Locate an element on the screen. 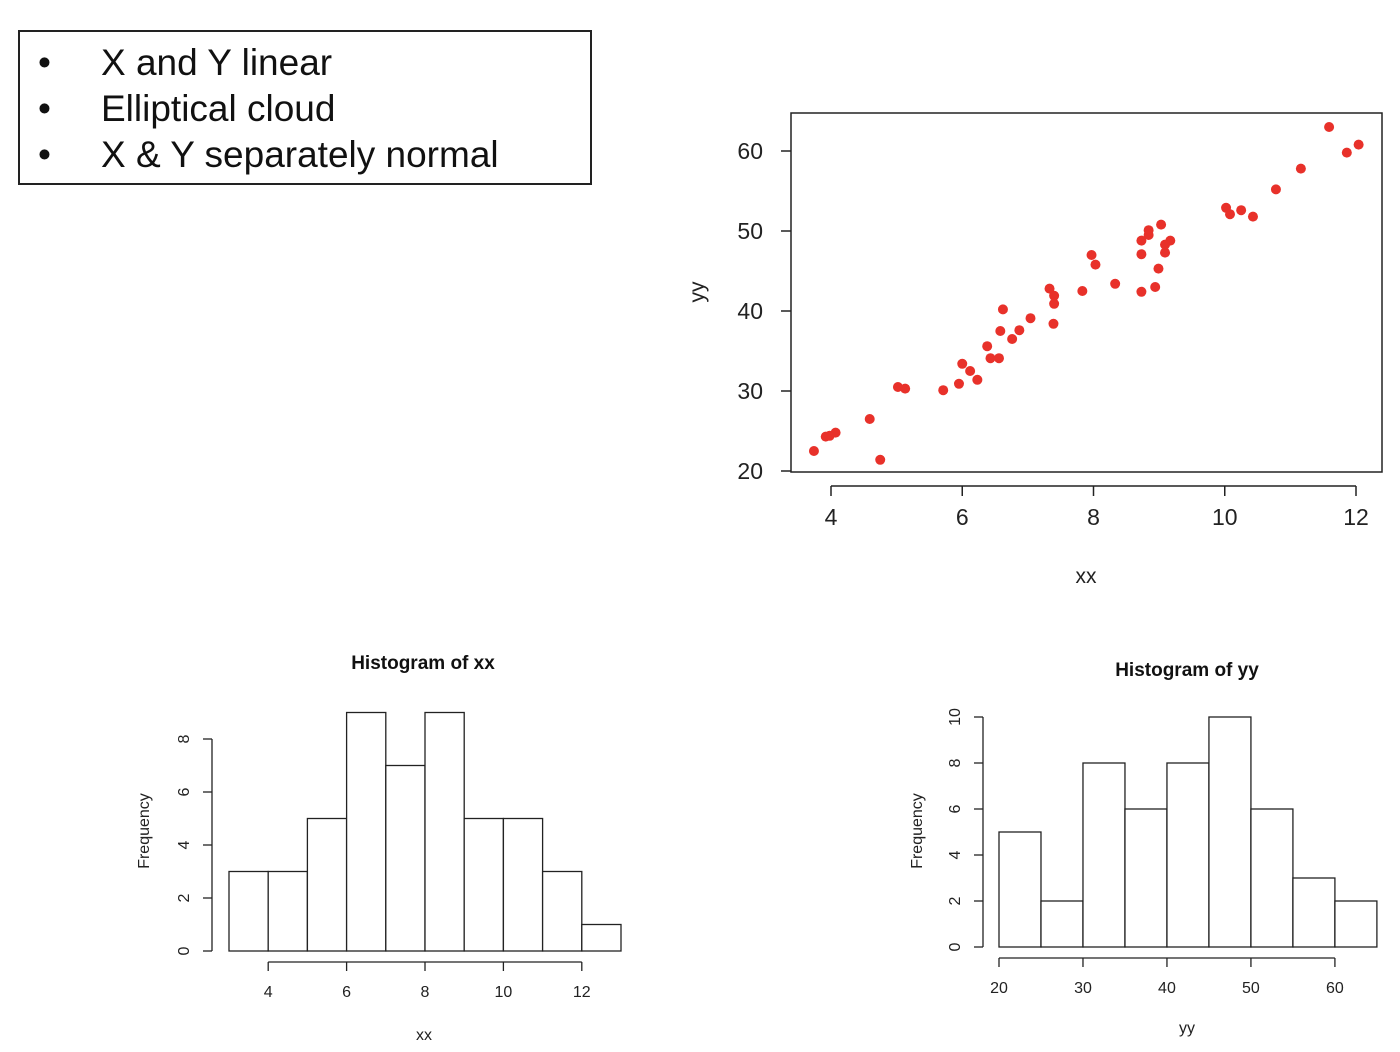  x-tick-label: 10 is located at coordinates (504, 992).